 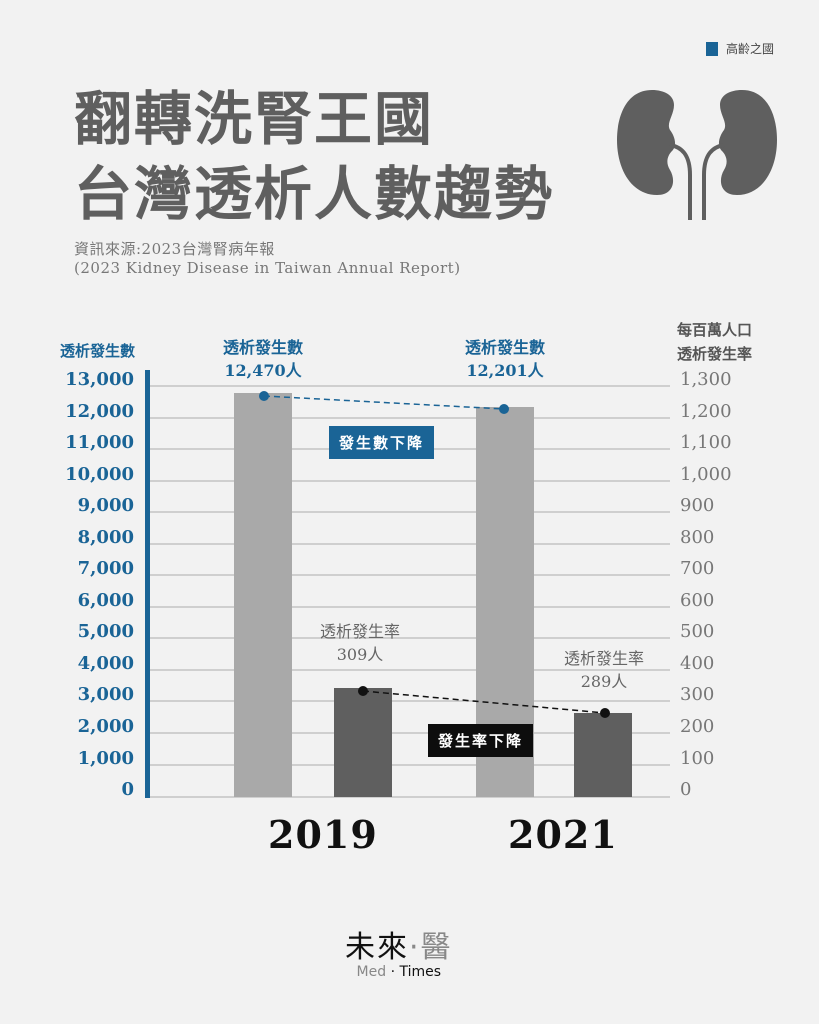 I want to click on logo-chinese: 未來·醫, so click(x=399, y=944).